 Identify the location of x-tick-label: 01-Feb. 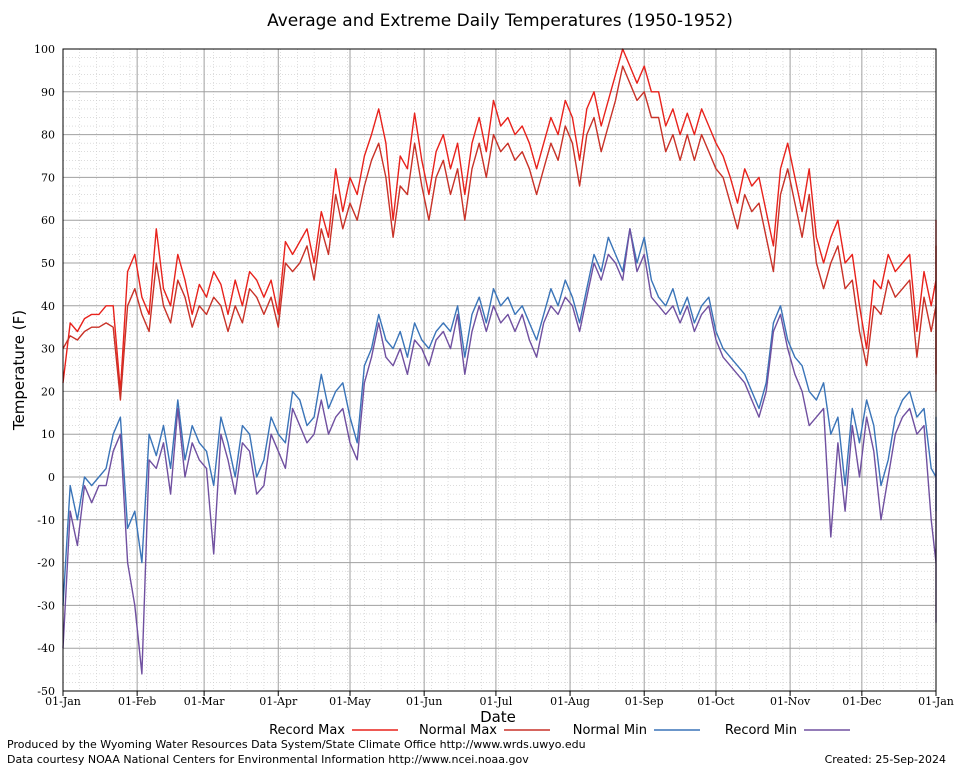
(137, 701).